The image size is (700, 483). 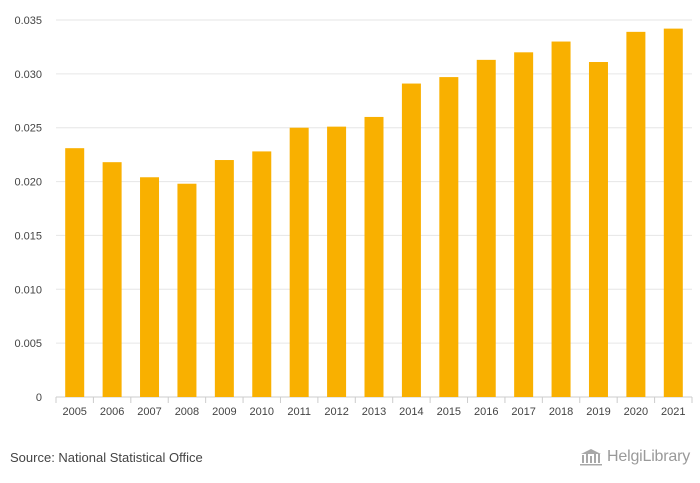 What do you see at coordinates (149, 412) in the screenshot?
I see `x-tick-label: 2007` at bounding box center [149, 412].